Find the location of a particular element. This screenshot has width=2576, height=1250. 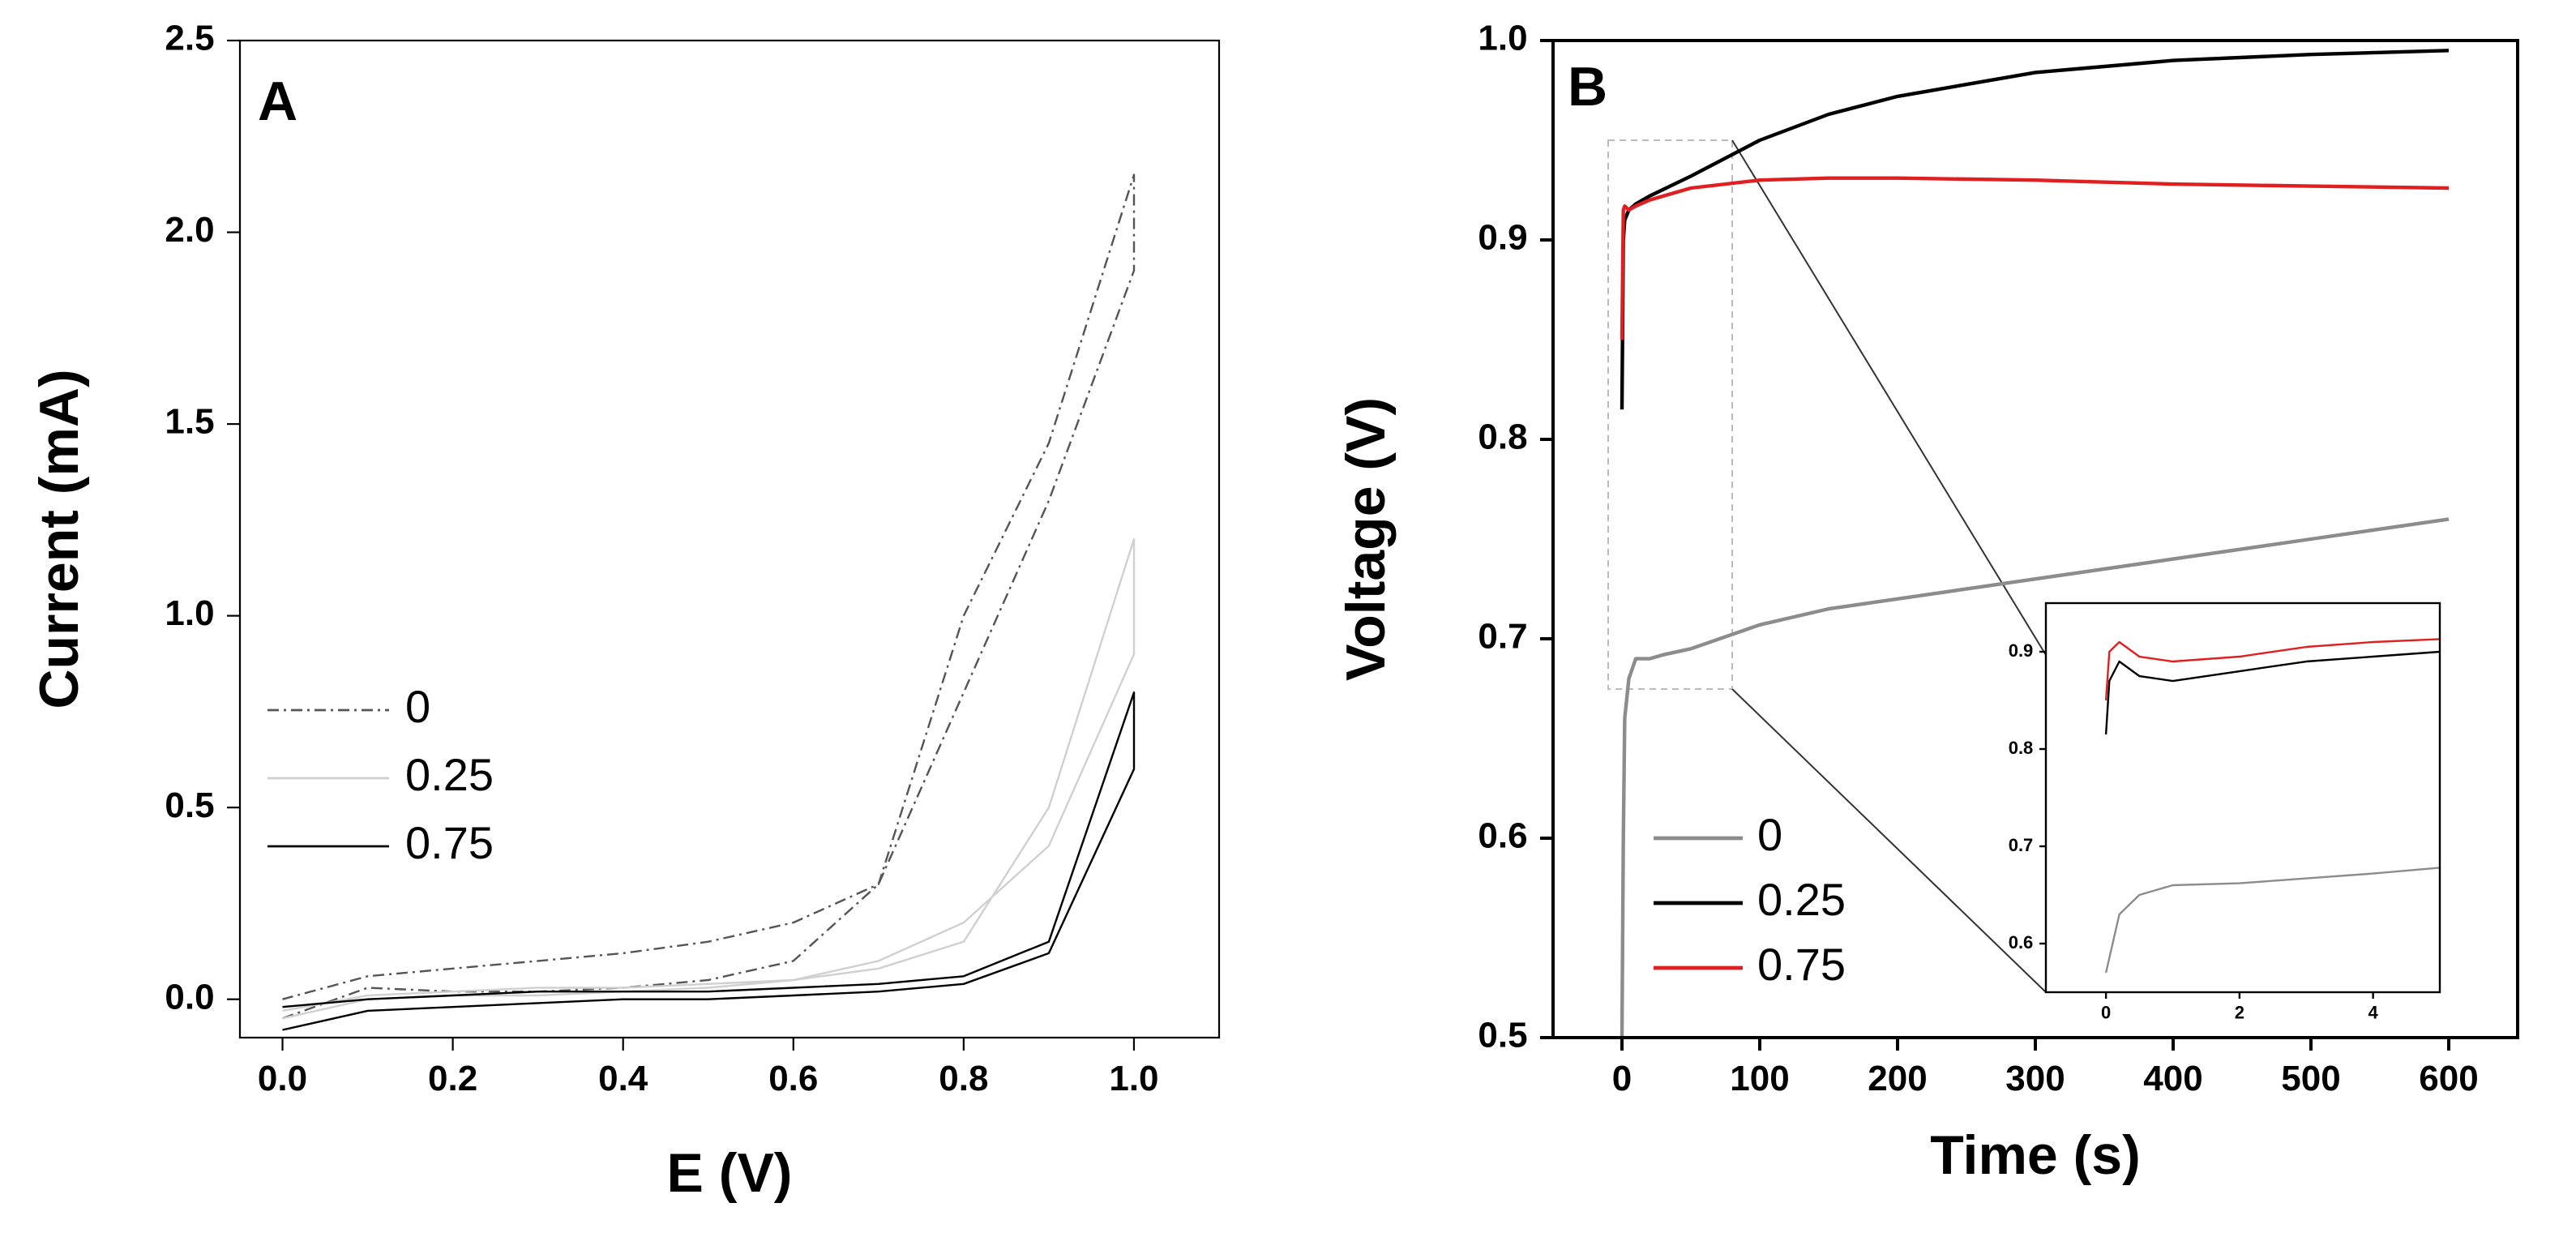

y-tick-label: 2.0 is located at coordinates (189, 230).